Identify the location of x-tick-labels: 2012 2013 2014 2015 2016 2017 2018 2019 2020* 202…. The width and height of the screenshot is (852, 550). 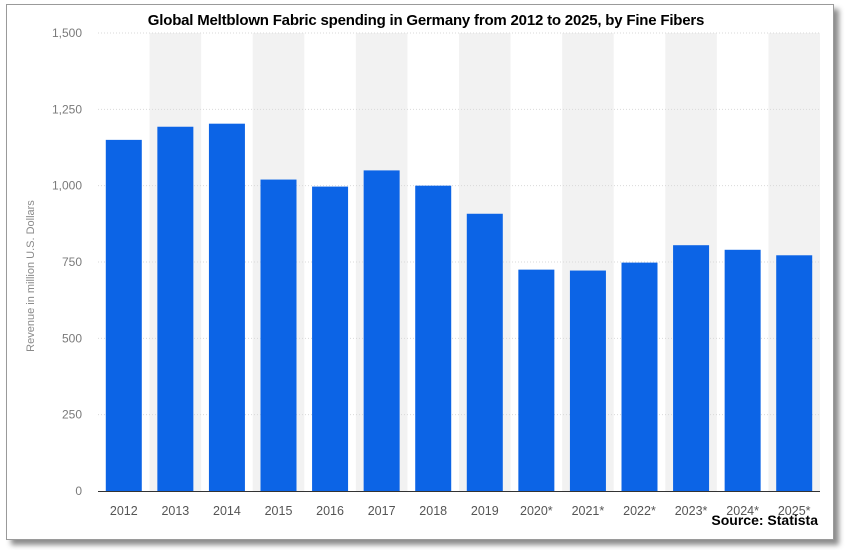
(460, 511).